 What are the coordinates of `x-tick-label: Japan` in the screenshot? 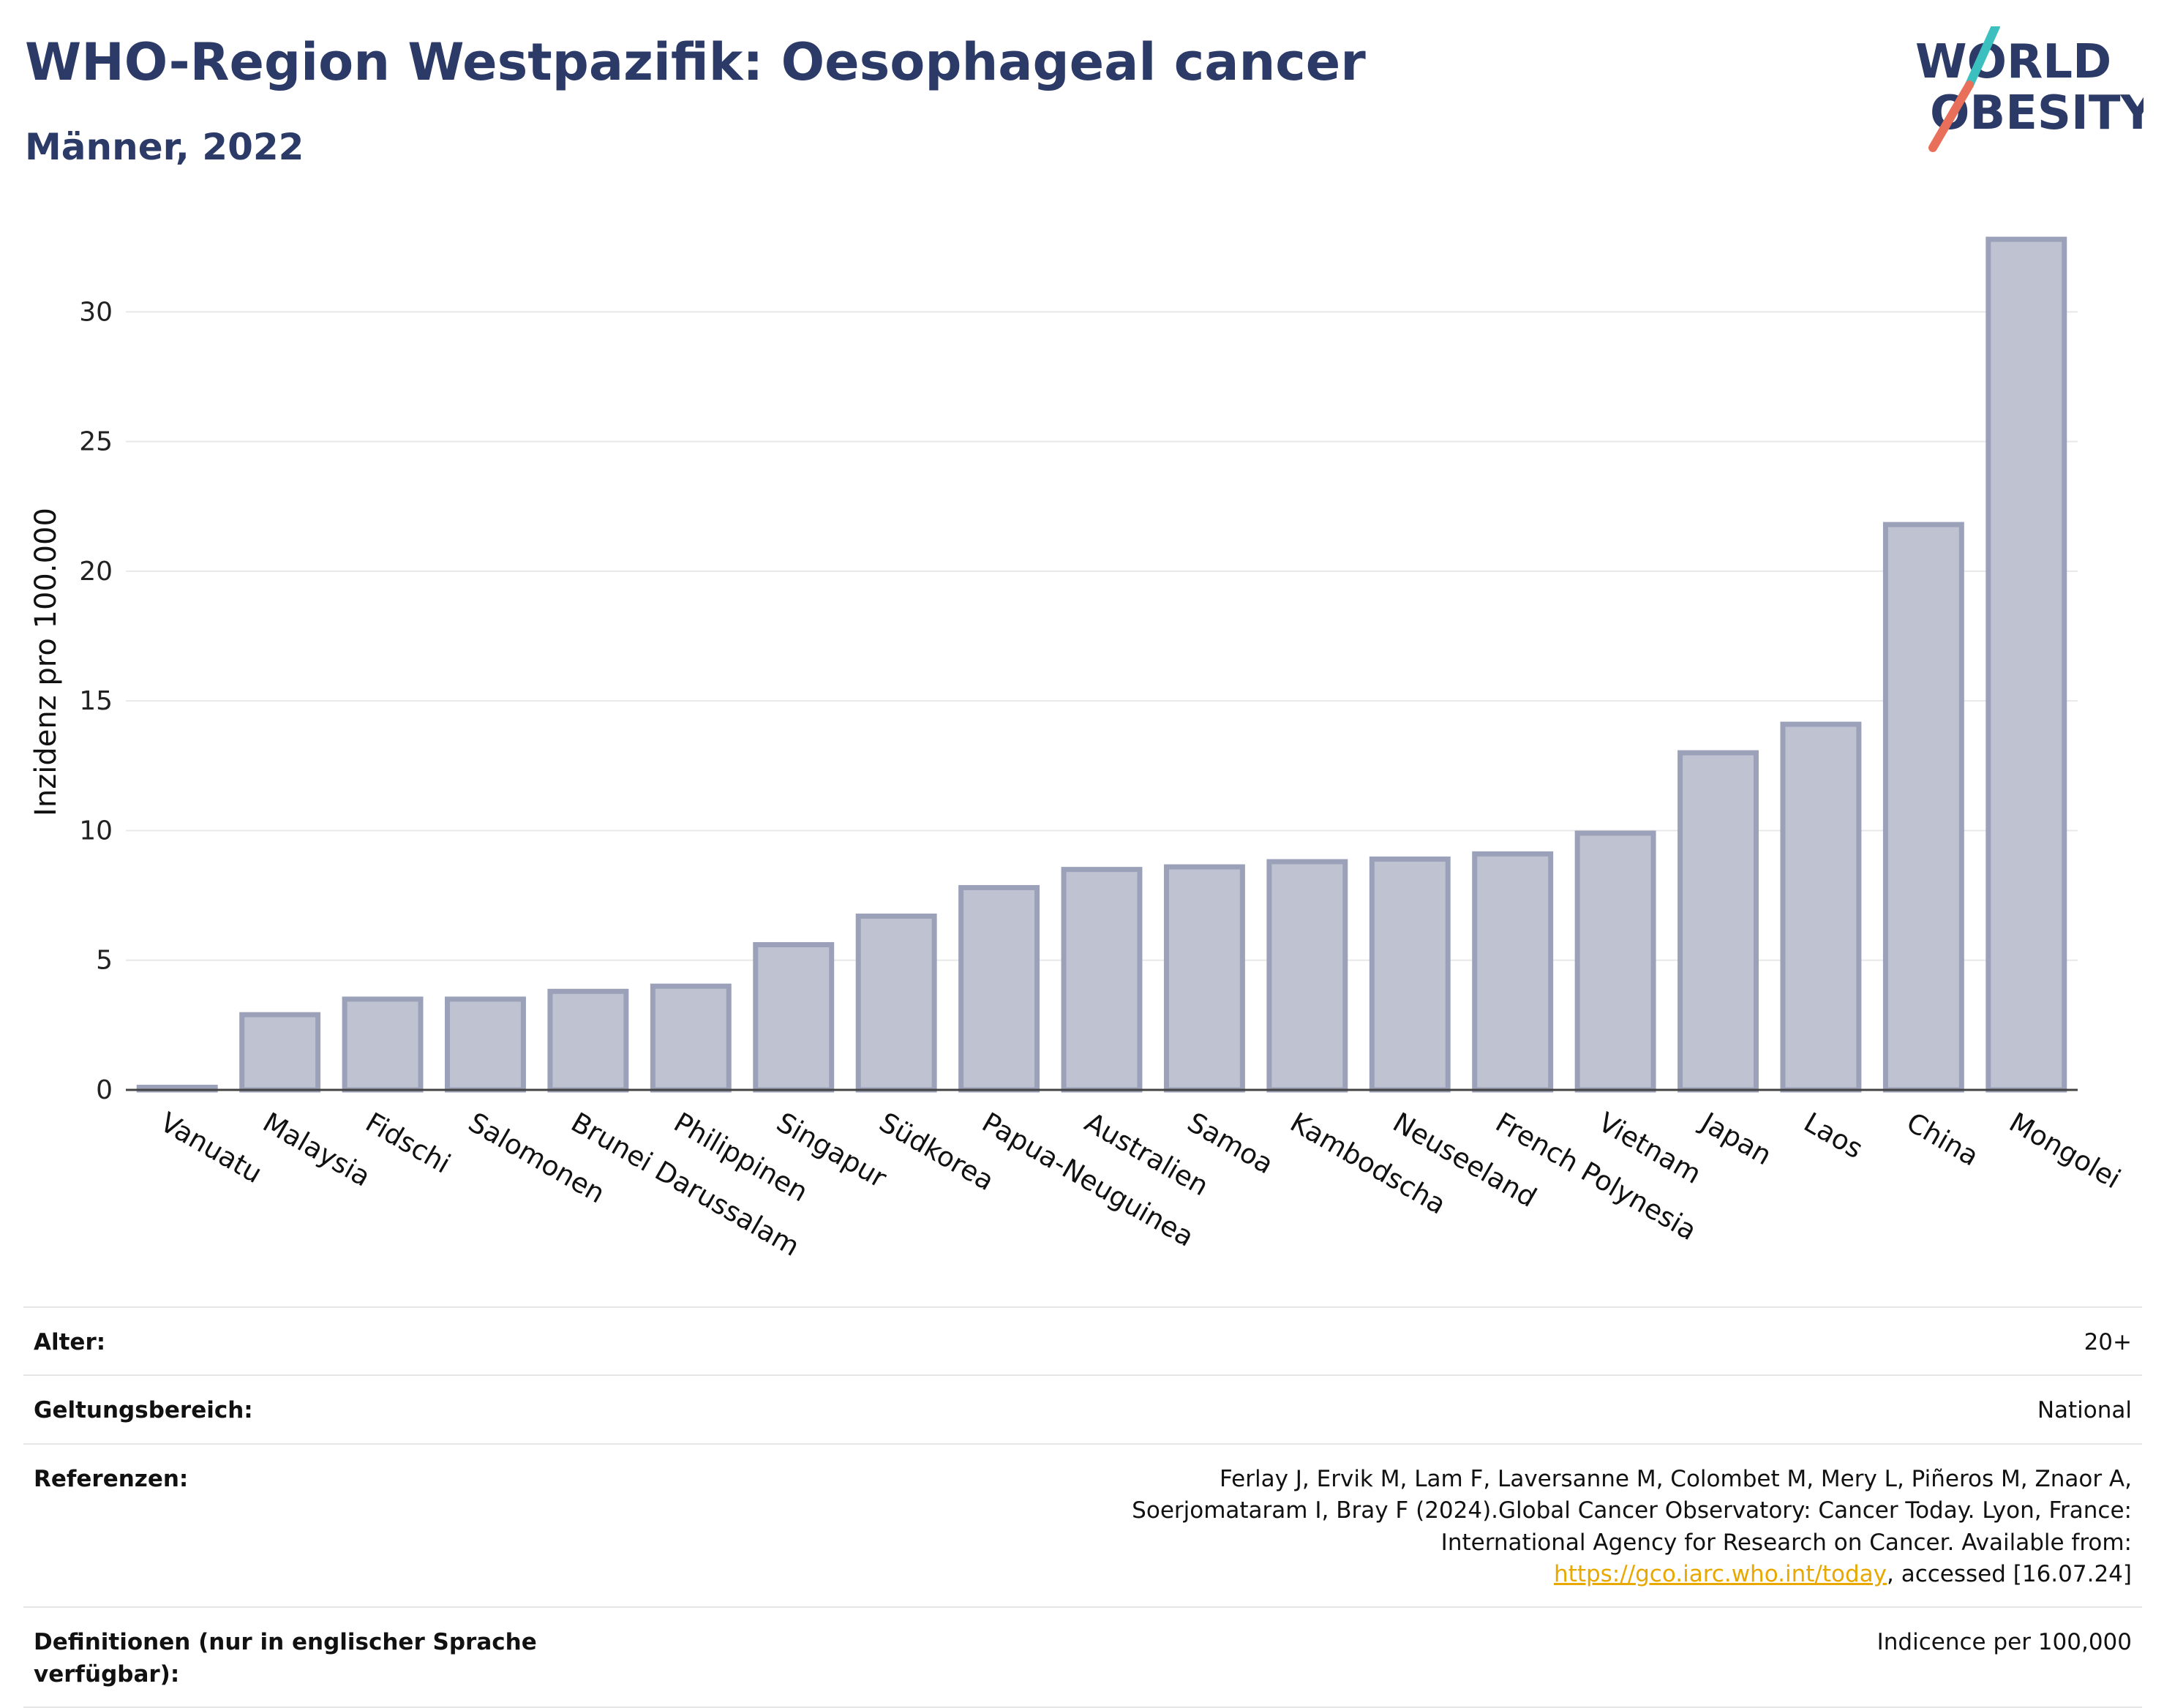 It's located at (1735, 1139).